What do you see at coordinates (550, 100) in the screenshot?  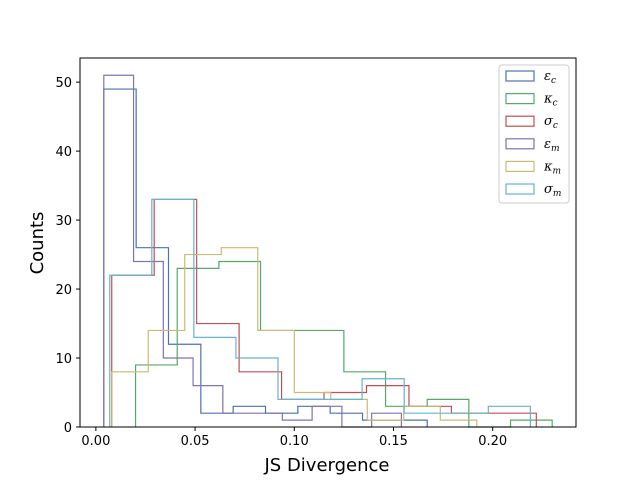 I see `legend-label: κc` at bounding box center [550, 100].